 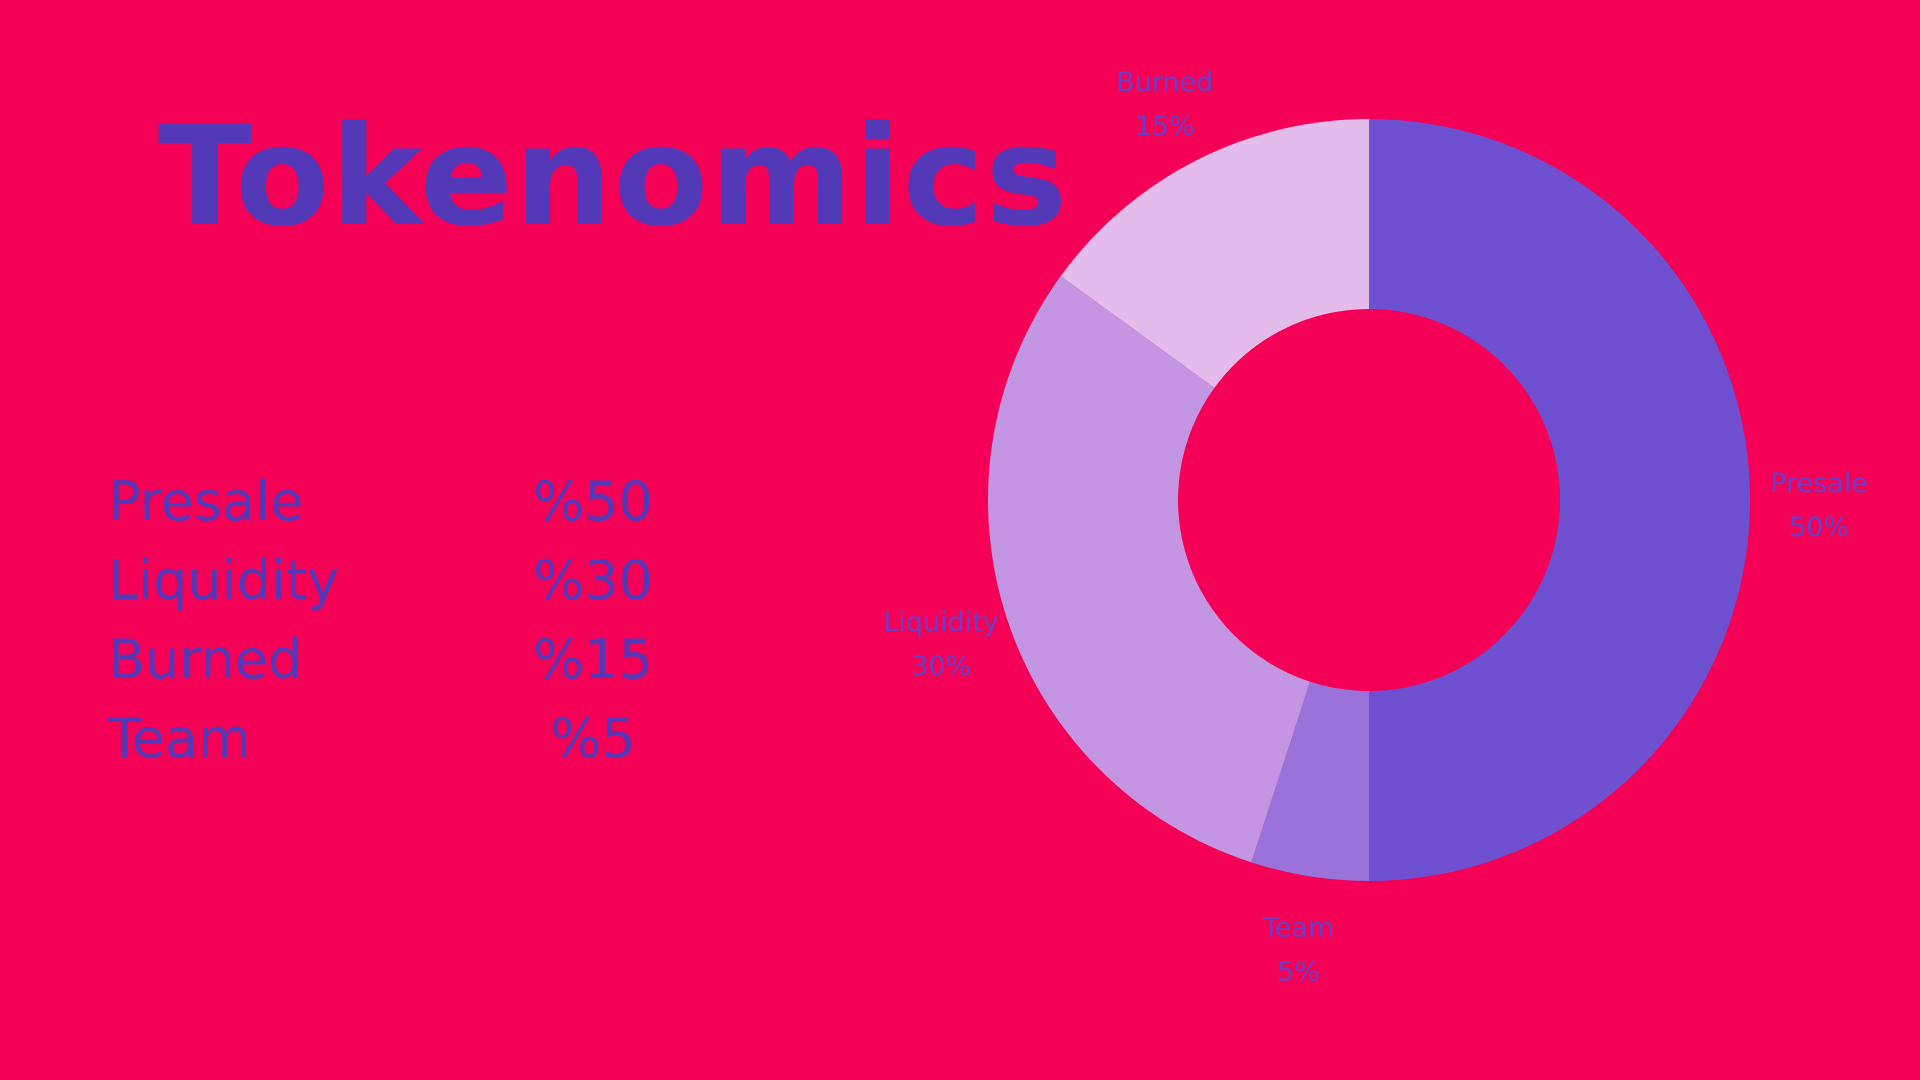 What do you see at coordinates (179, 738) in the screenshot?
I see `legend-label: Team` at bounding box center [179, 738].